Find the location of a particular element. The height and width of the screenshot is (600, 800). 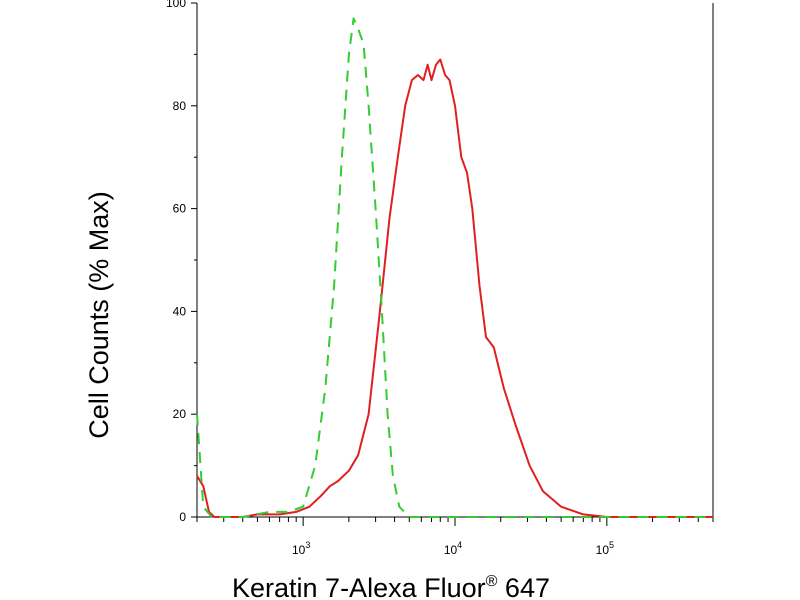

y-tick-label: 0 is located at coordinates (182, 517).